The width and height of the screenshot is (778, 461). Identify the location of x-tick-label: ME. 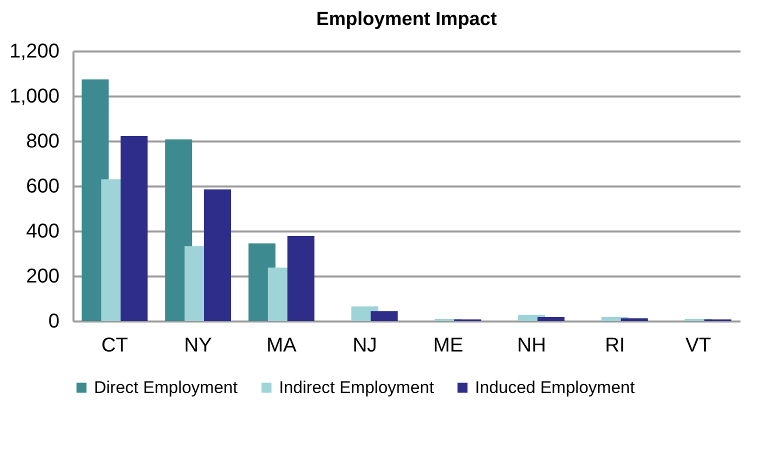
(448, 345).